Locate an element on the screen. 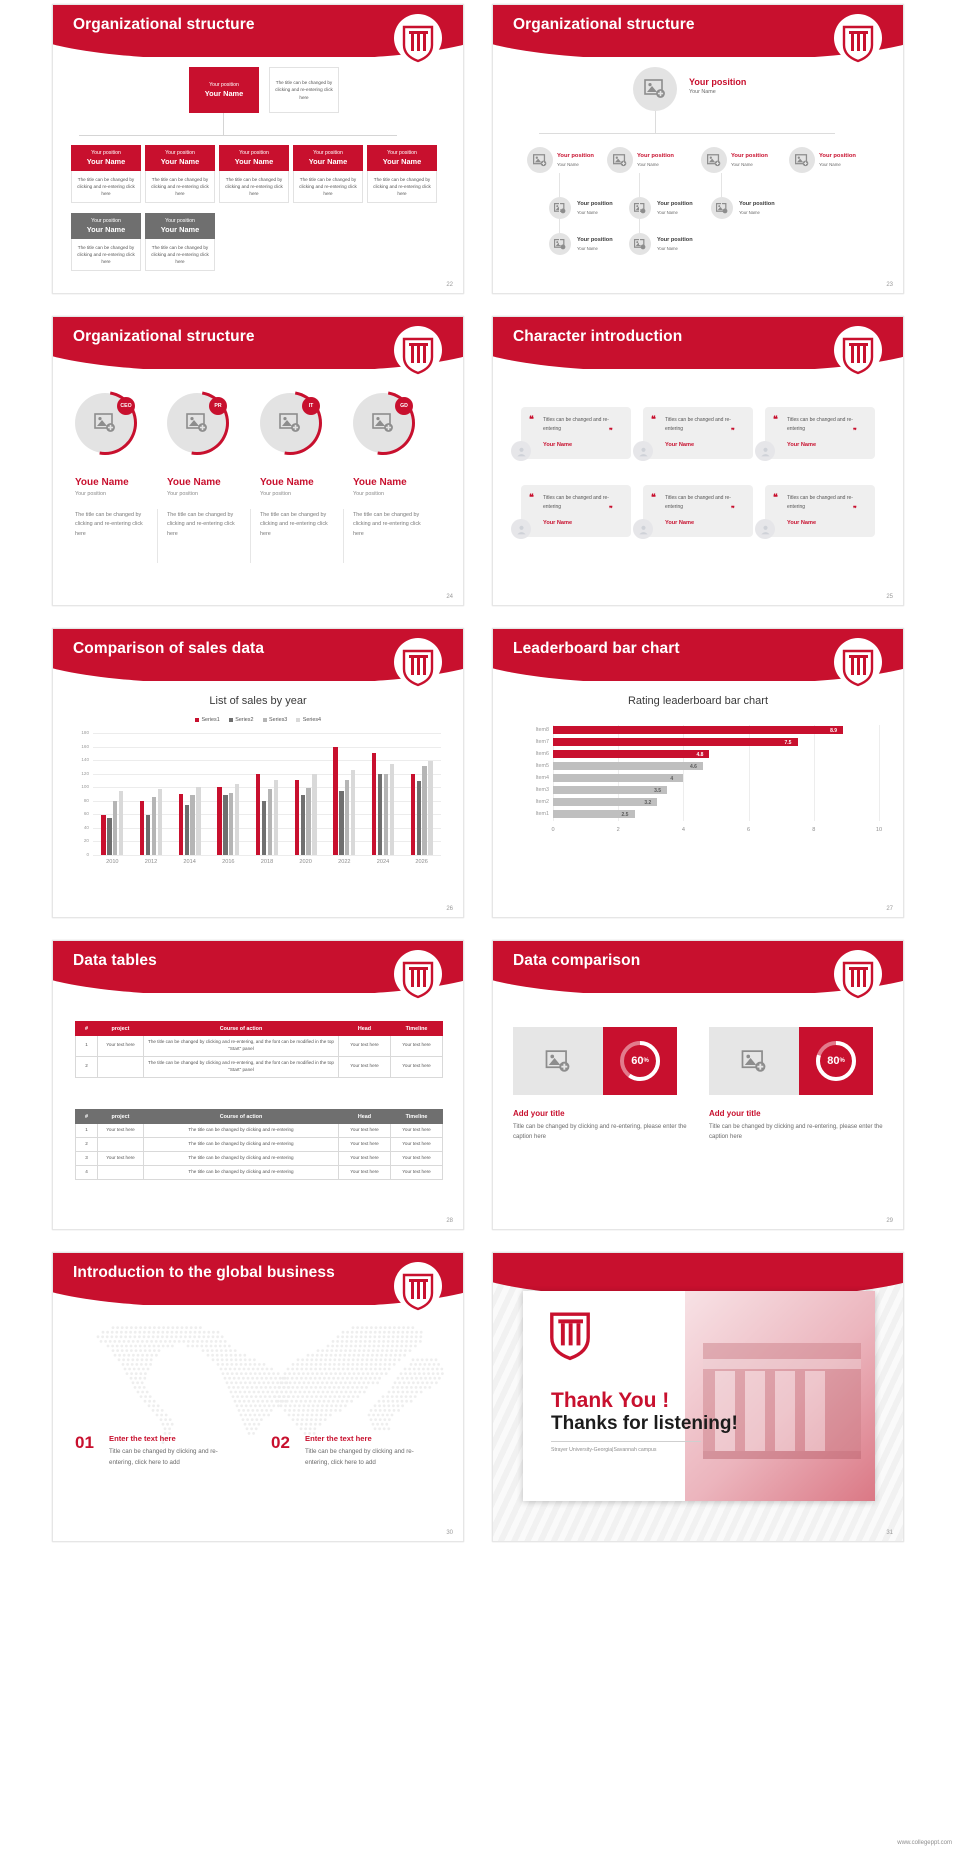 Image resolution: width=960 pixels, height=1850 pixels. y-axis-tick: 100 is located at coordinates (85, 787).